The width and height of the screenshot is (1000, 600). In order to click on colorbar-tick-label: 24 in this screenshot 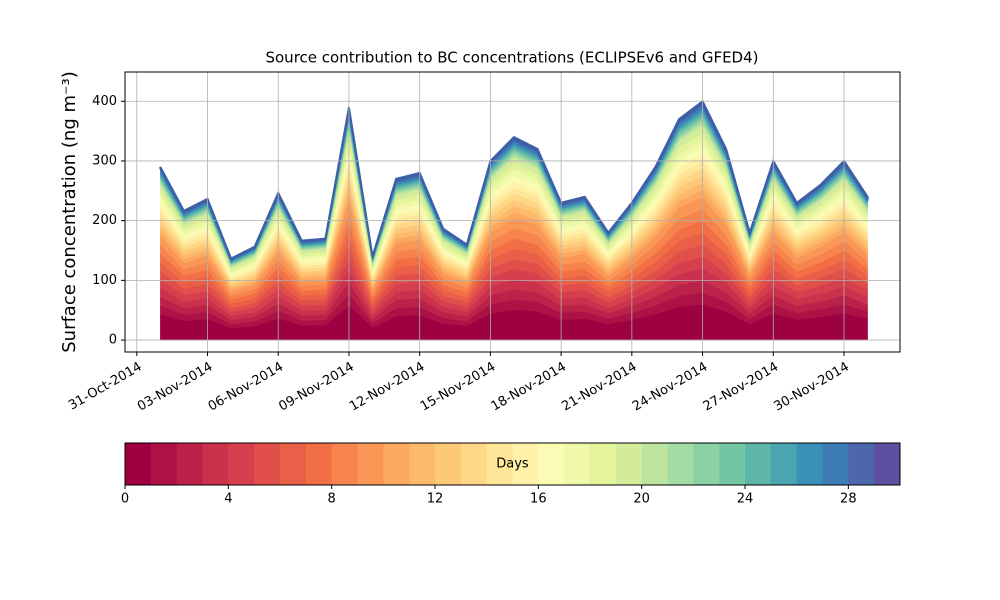, I will do `click(745, 499)`.